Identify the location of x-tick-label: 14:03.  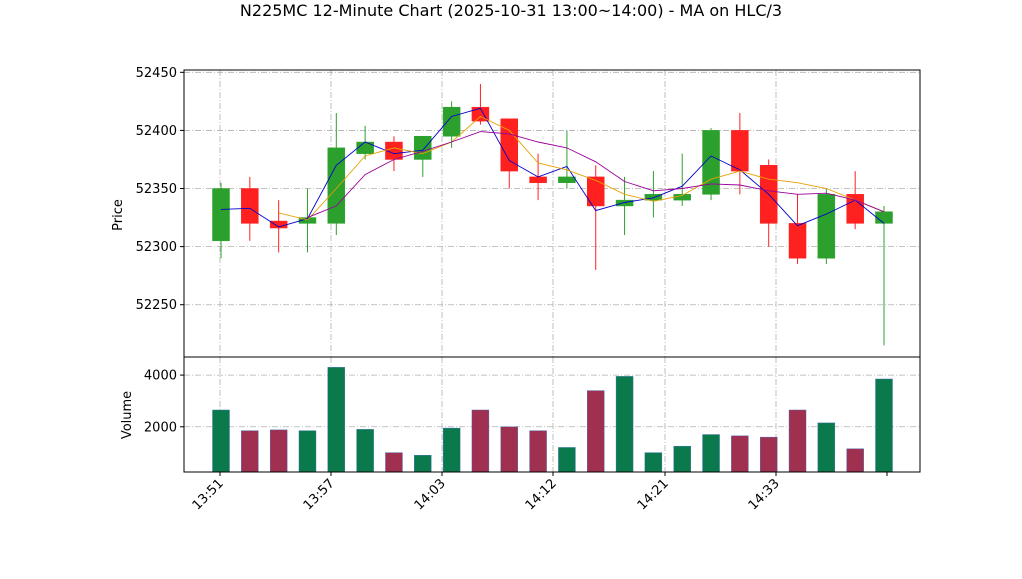
(430, 494).